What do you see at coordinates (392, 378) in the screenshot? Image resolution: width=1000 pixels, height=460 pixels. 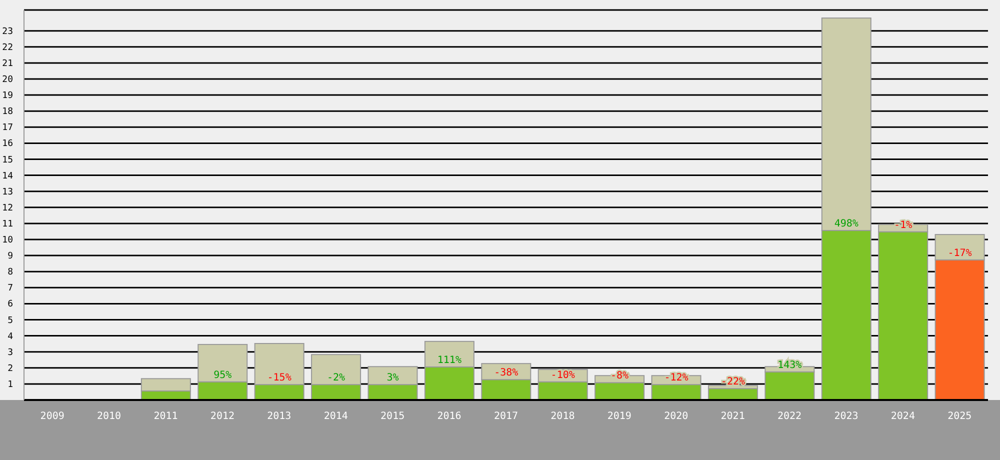 I see `annotation: 3%` at bounding box center [392, 378].